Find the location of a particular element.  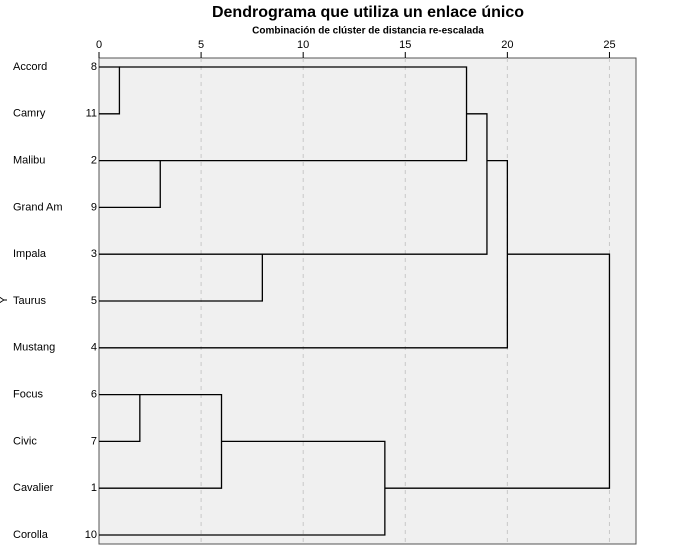

leaf-case: 6 is located at coordinates (94, 395).